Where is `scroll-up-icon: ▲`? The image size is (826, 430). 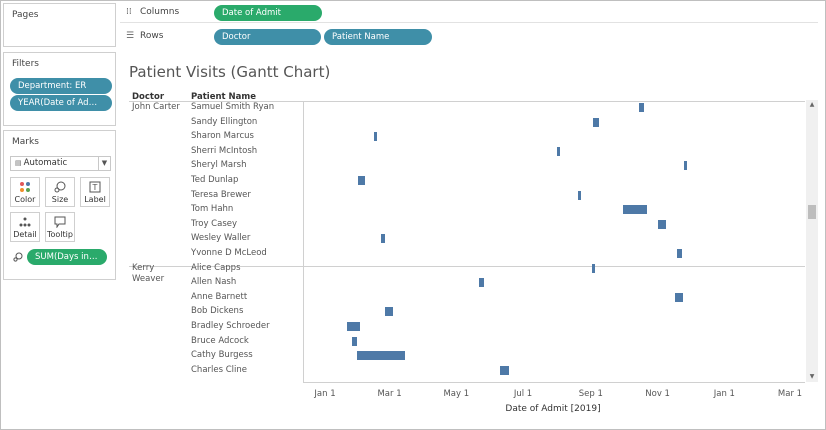 scroll-up-icon: ▲ is located at coordinates (812, 104).